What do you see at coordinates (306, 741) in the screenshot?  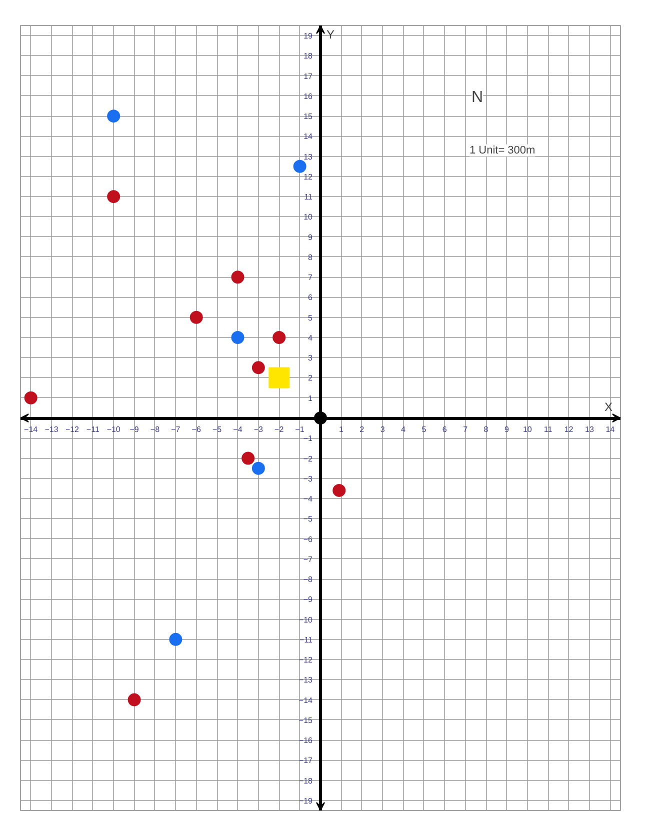 I see `y-tick-label: −16` at bounding box center [306, 741].